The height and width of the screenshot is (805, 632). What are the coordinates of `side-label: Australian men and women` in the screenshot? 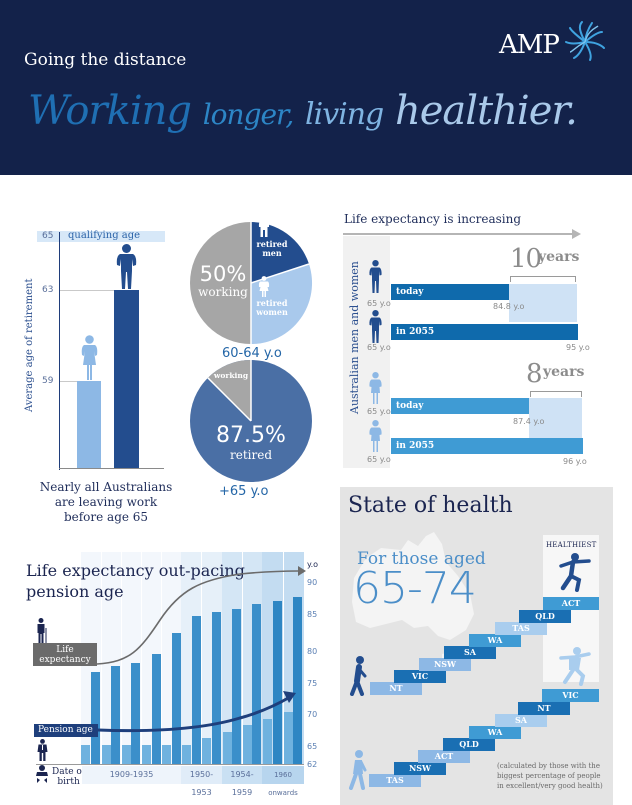 It's located at (354, 337).